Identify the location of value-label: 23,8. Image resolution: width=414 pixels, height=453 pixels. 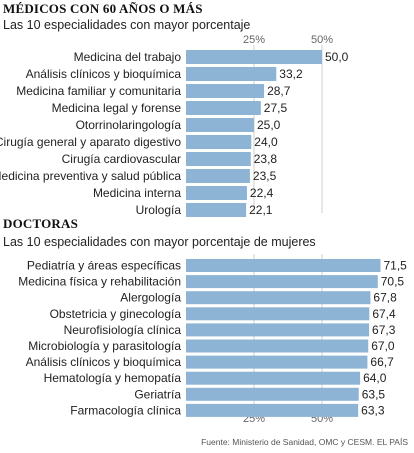
(266, 159).